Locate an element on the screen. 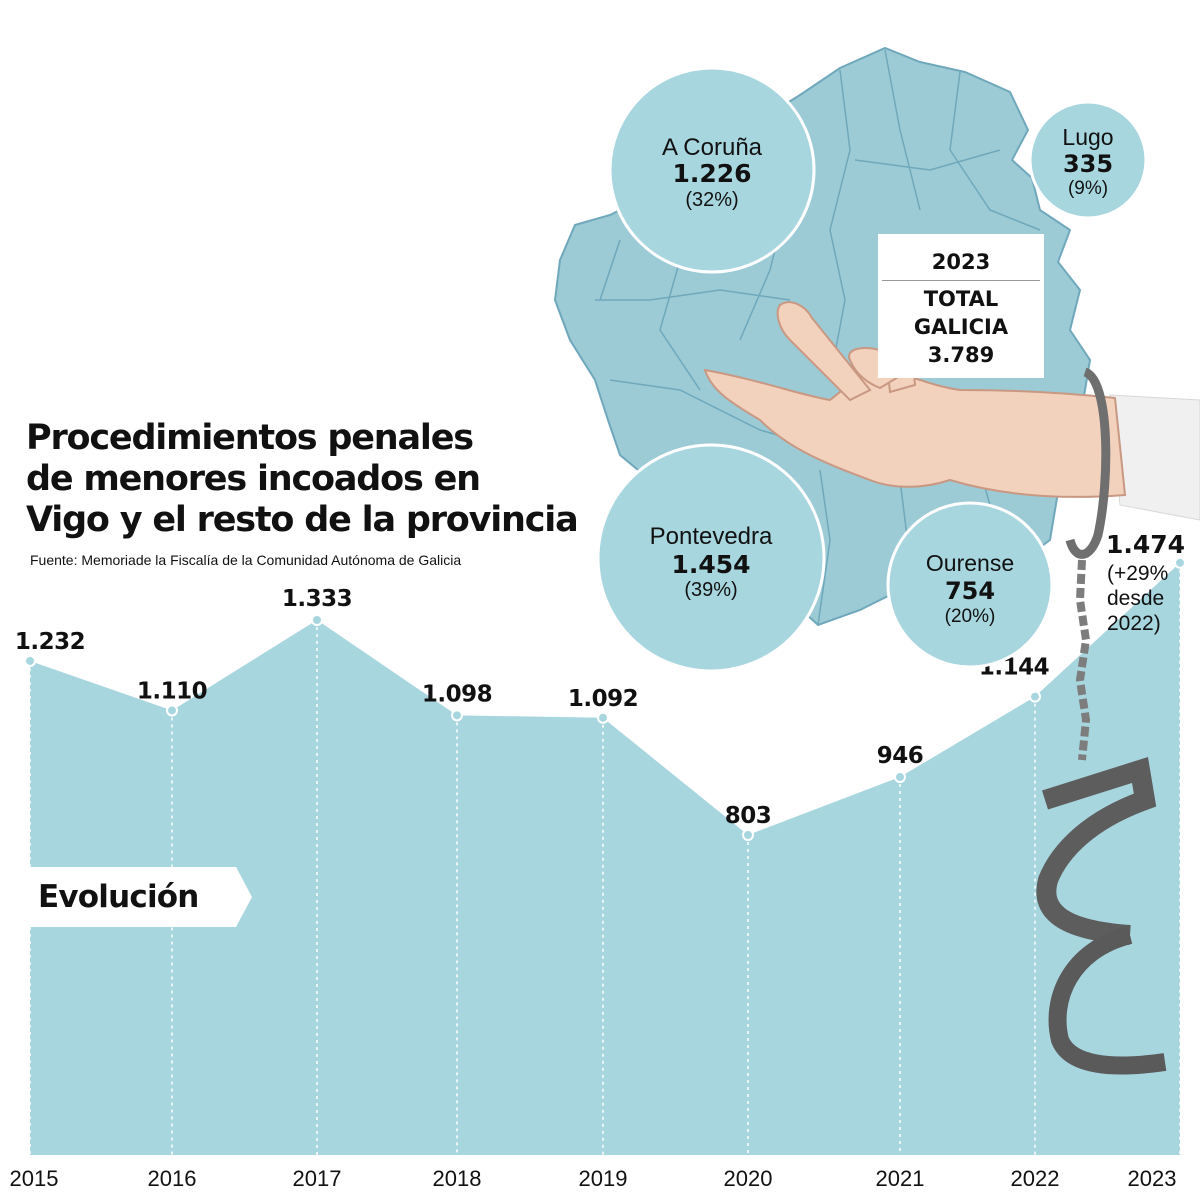  point-2018 is located at coordinates (457, 715).